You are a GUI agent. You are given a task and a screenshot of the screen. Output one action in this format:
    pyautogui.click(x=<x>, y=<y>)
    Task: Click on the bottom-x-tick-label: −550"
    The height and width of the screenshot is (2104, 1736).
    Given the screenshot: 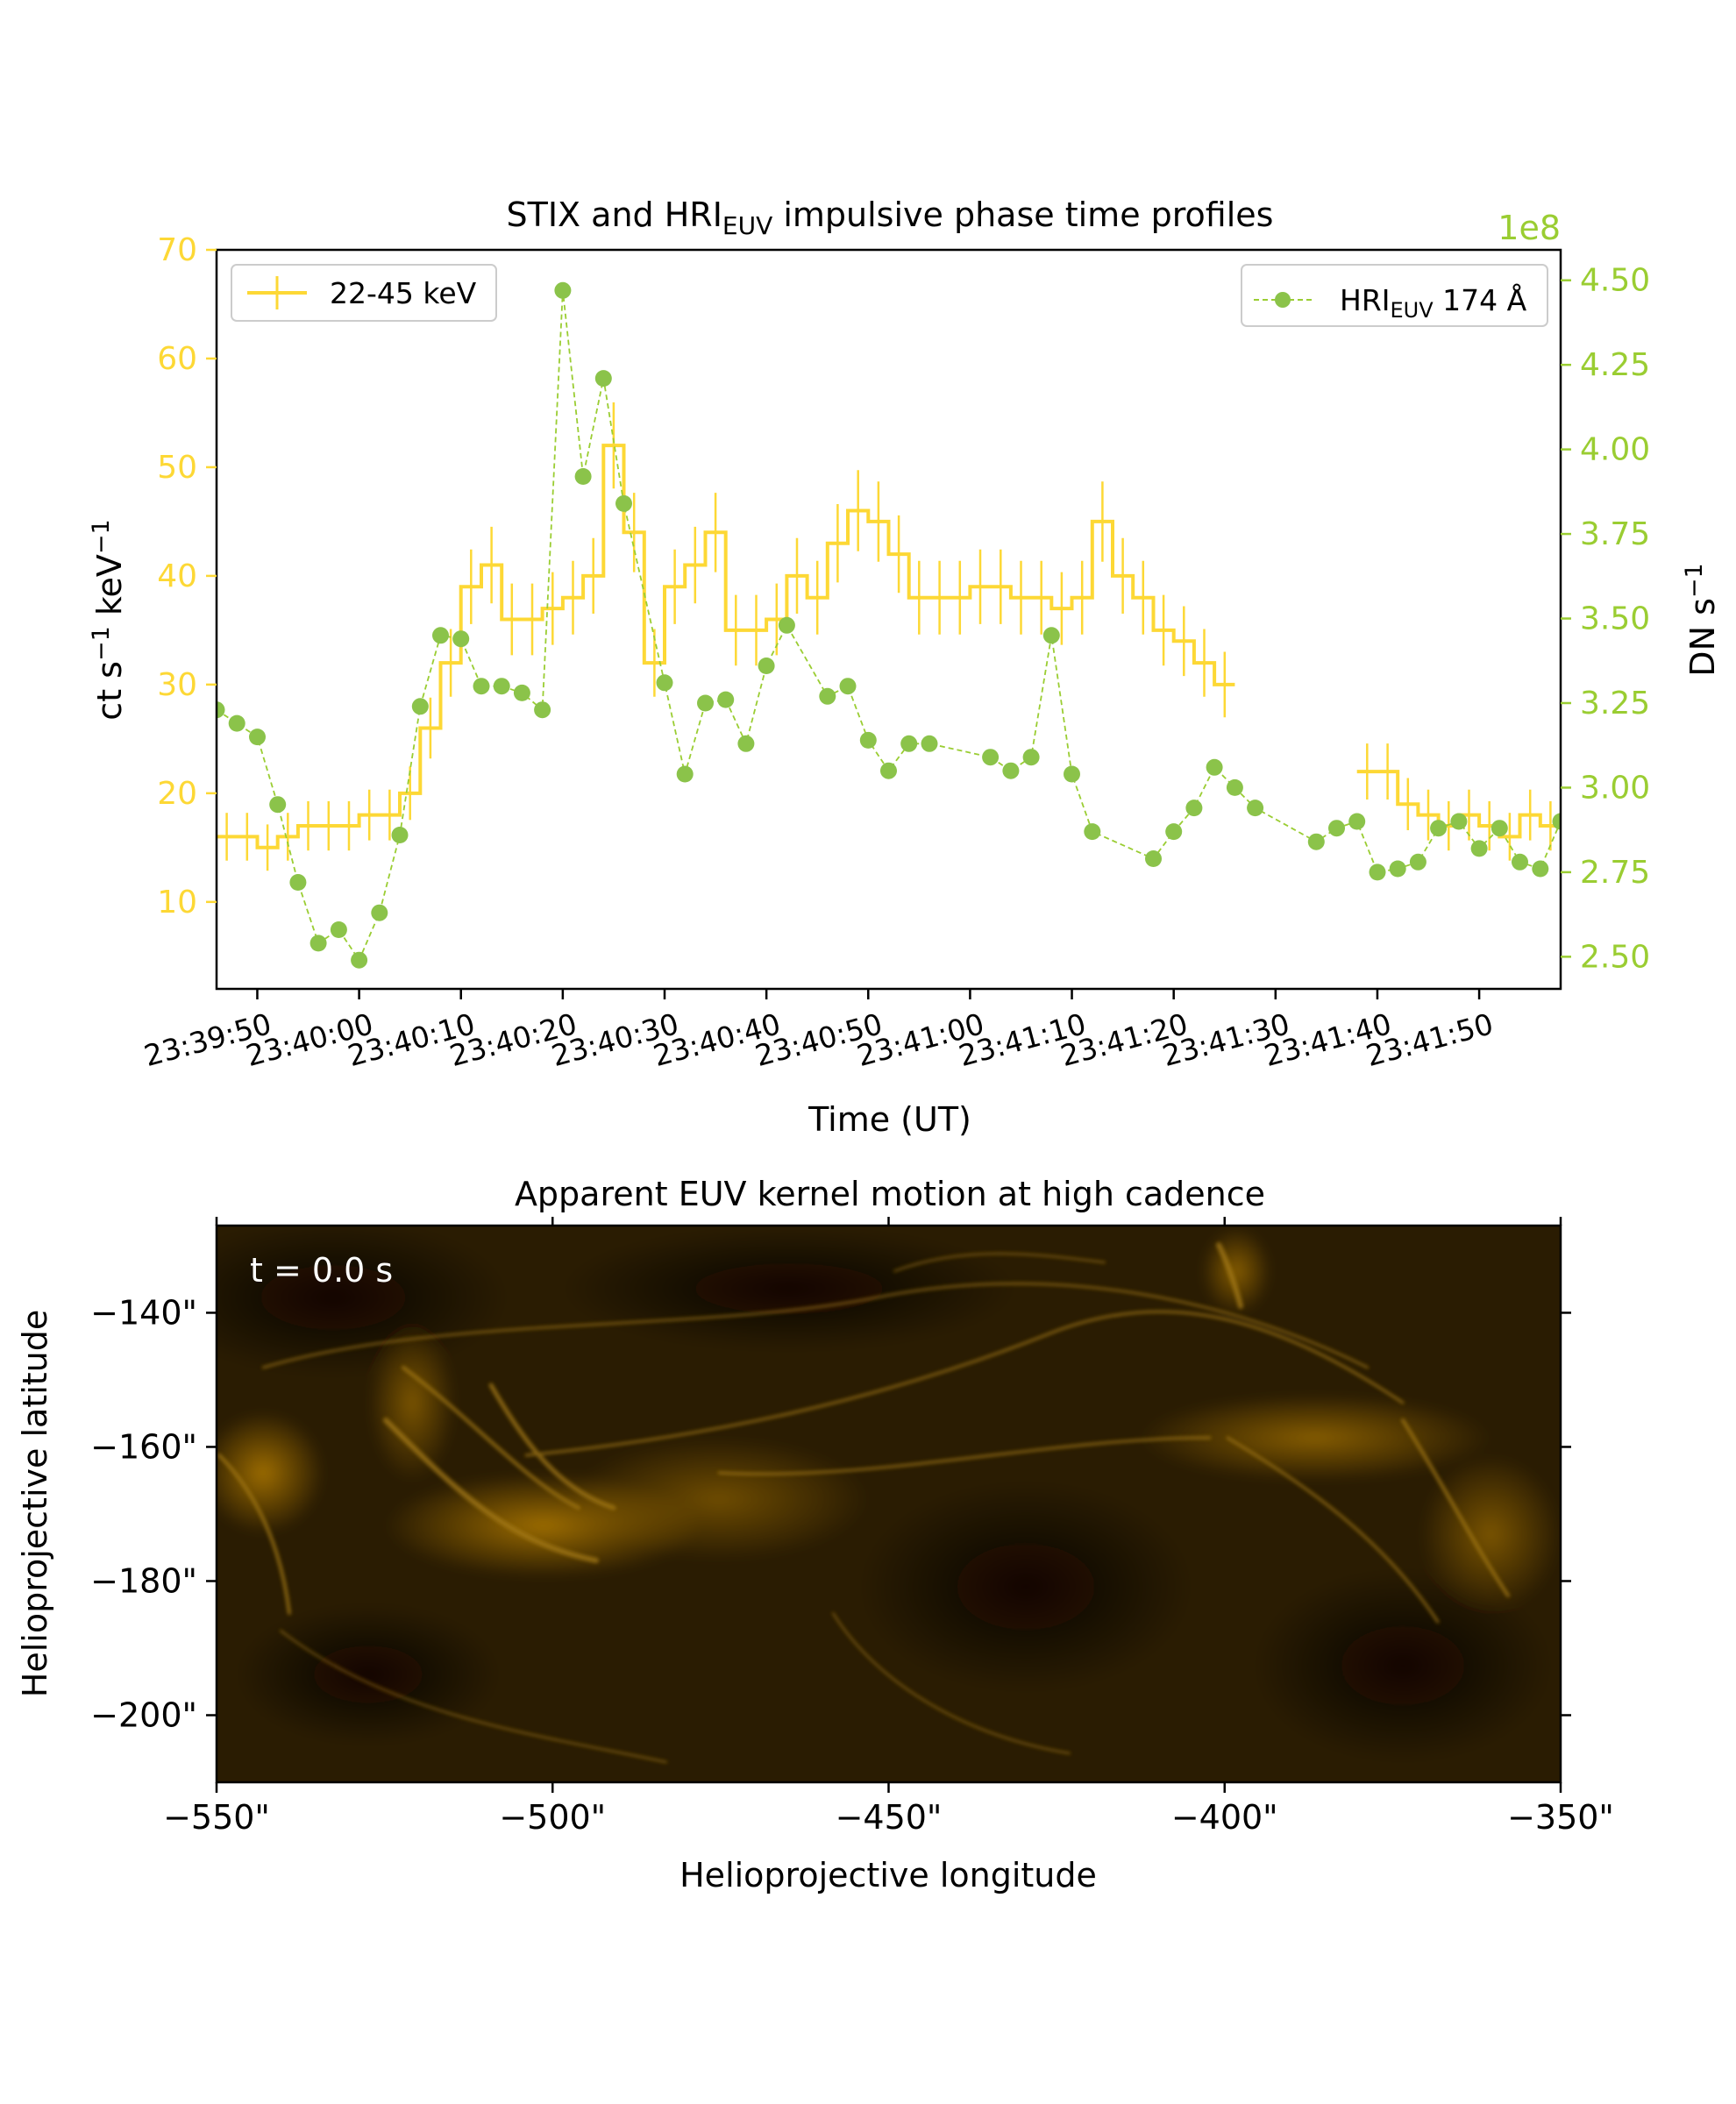 What is the action you would take?
    pyautogui.click(x=216, y=1818)
    